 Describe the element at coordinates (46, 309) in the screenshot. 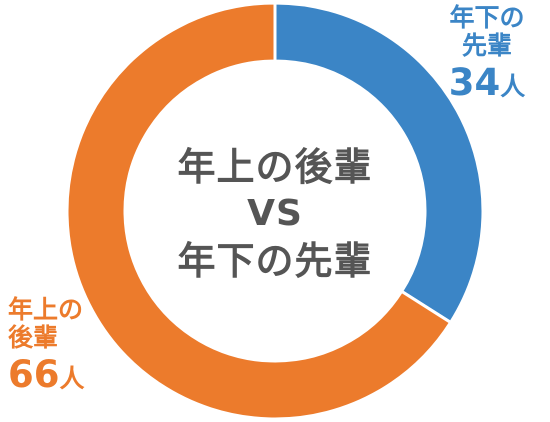

I see `slice-label-older-junior-name1: 年上の` at that location.